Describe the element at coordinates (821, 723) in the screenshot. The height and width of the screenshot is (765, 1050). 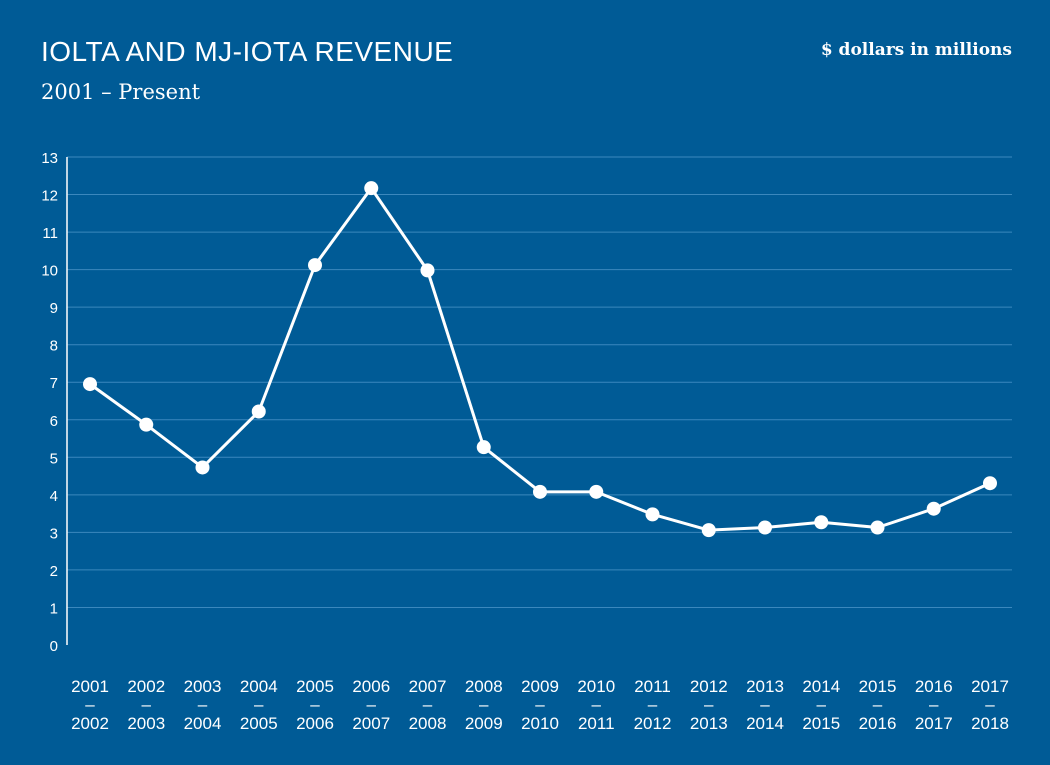
I see `x-tick-label-line: 2015` at that location.